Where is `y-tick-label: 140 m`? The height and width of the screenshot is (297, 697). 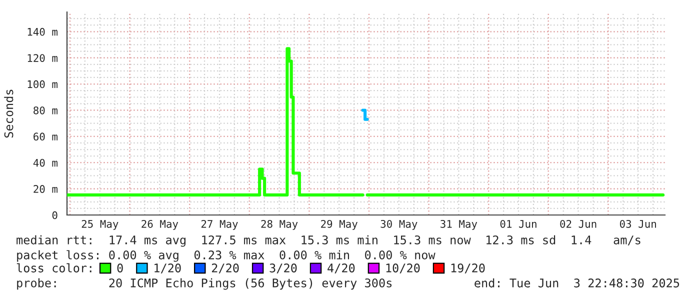
y-tick-label: 140 m is located at coordinates (43, 32).